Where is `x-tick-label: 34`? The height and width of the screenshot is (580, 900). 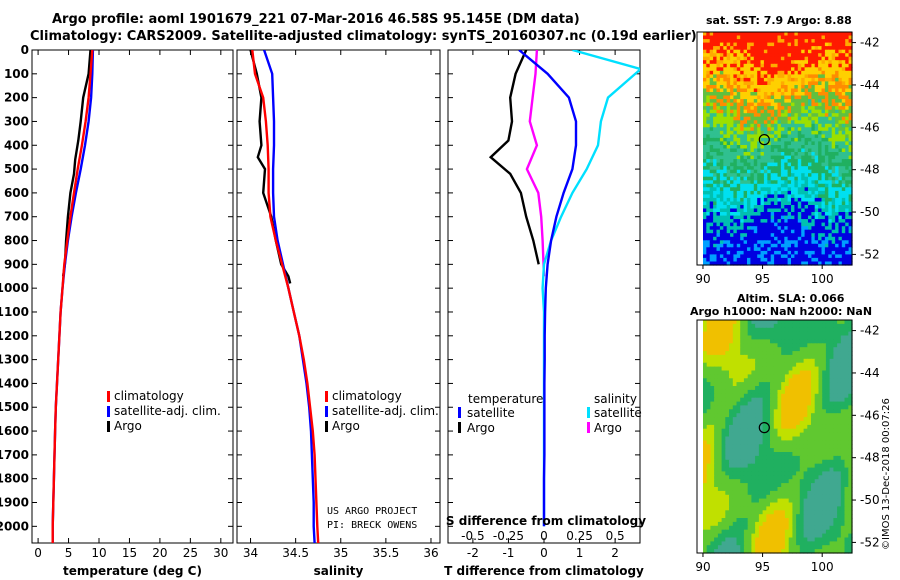
x-tick-label: 34 is located at coordinates (250, 553).